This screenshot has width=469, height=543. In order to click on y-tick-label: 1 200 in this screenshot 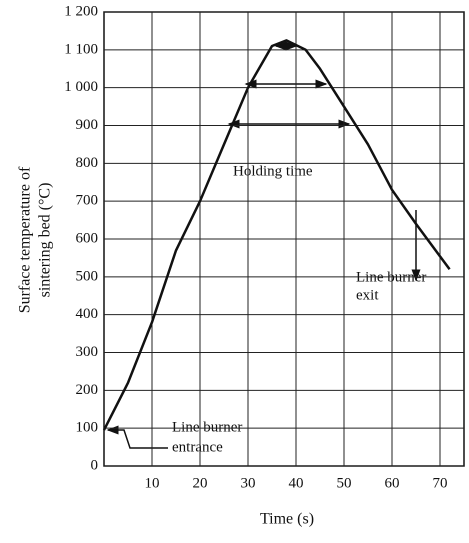, I will do `click(81, 11)`.